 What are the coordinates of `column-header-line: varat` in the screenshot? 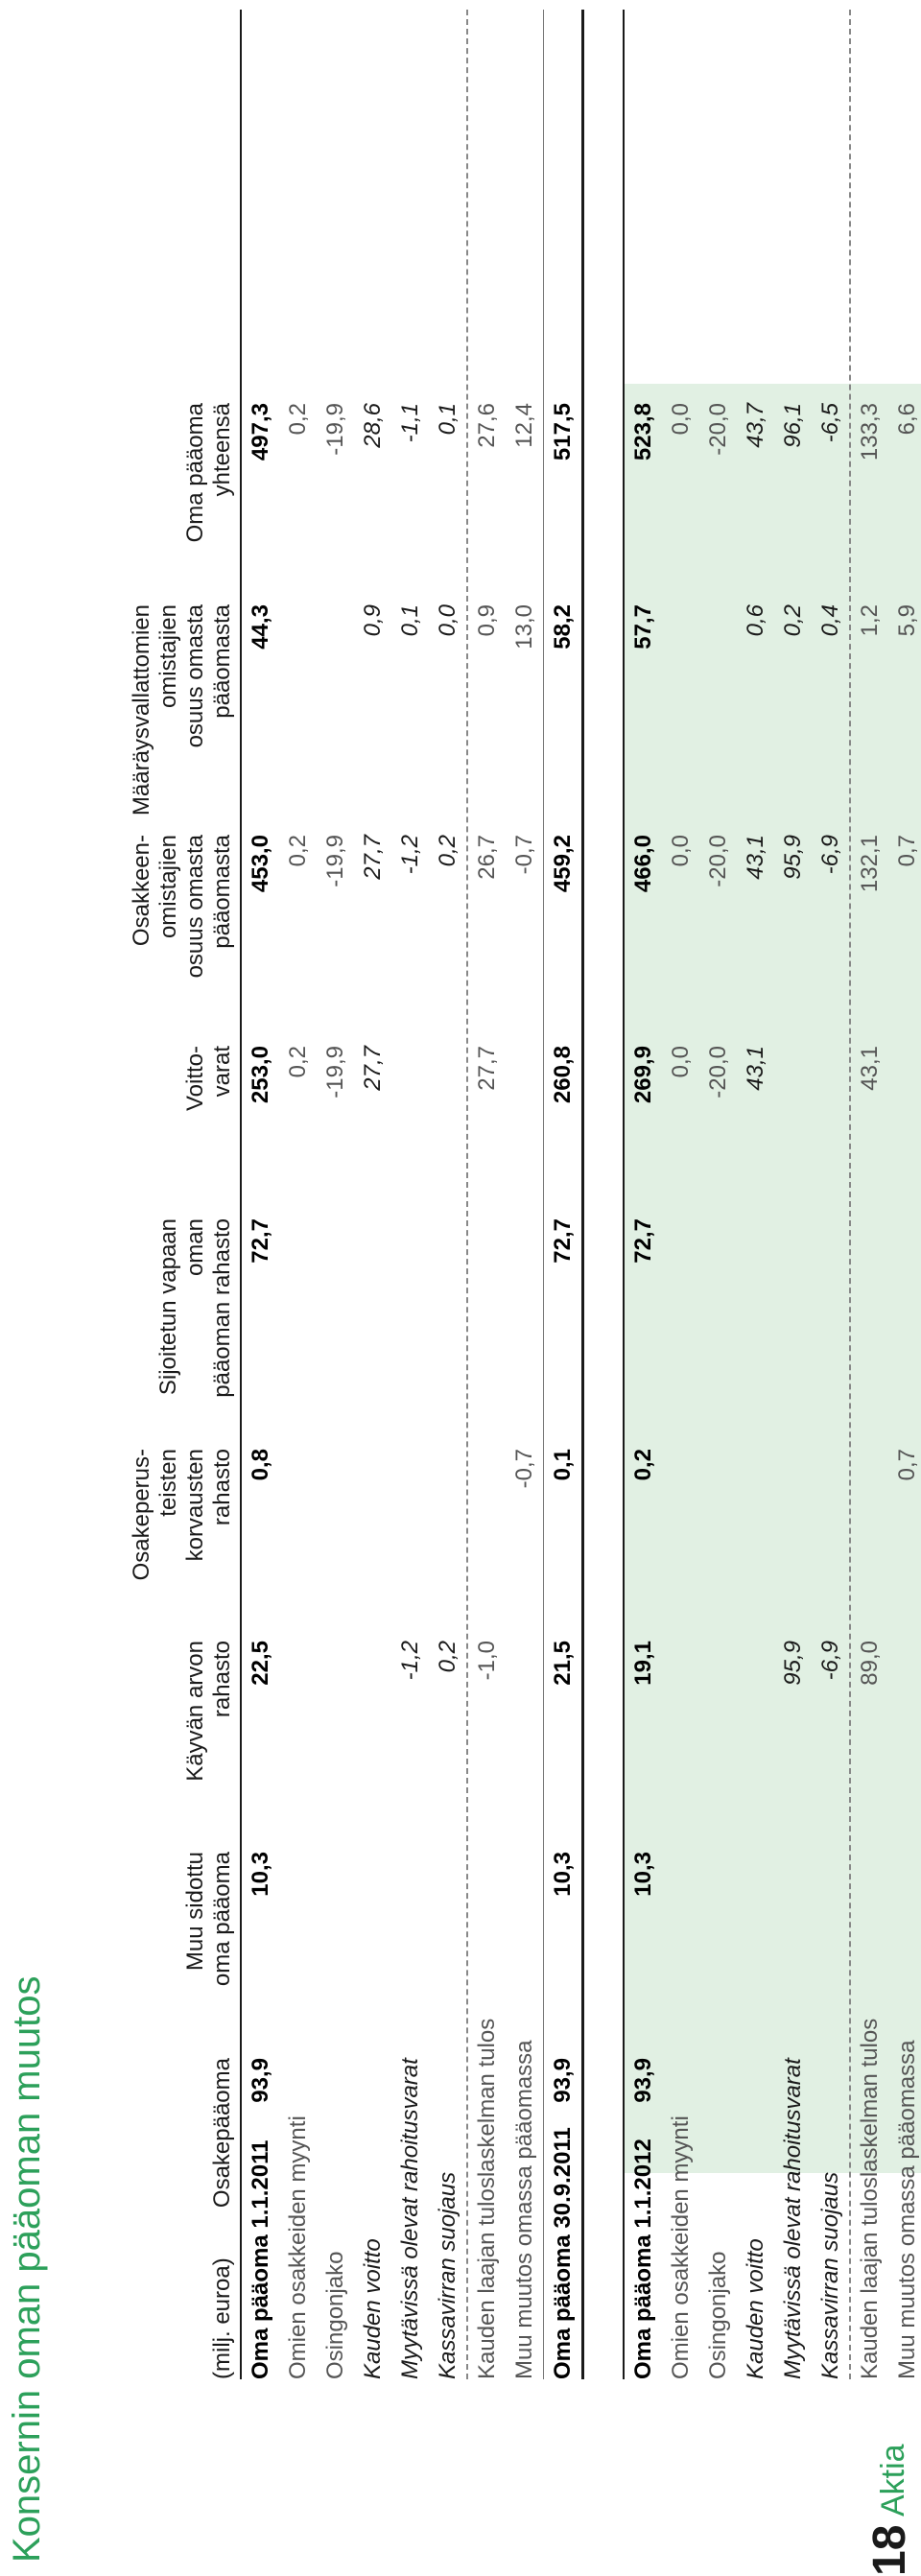 It's located at (222, 1072).